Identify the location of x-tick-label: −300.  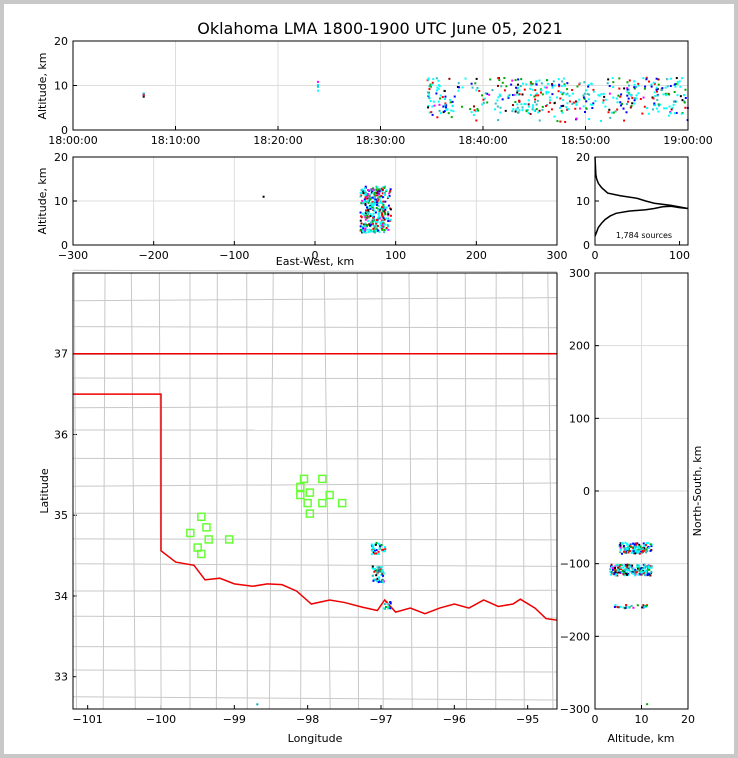
(73, 255).